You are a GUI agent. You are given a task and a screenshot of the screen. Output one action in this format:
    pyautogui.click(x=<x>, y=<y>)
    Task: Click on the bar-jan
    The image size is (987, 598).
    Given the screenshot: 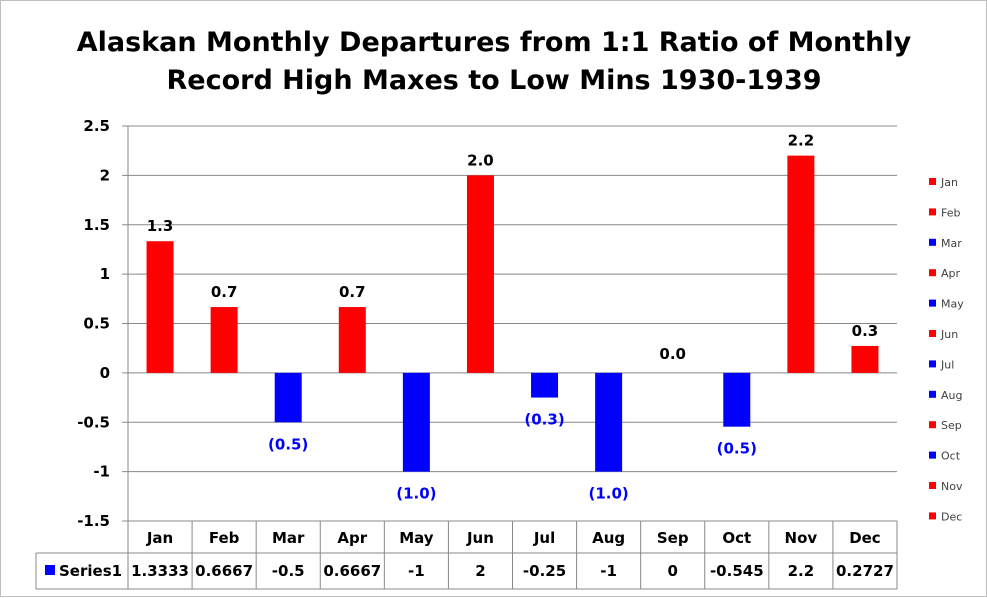 What is the action you would take?
    pyautogui.click(x=160, y=307)
    